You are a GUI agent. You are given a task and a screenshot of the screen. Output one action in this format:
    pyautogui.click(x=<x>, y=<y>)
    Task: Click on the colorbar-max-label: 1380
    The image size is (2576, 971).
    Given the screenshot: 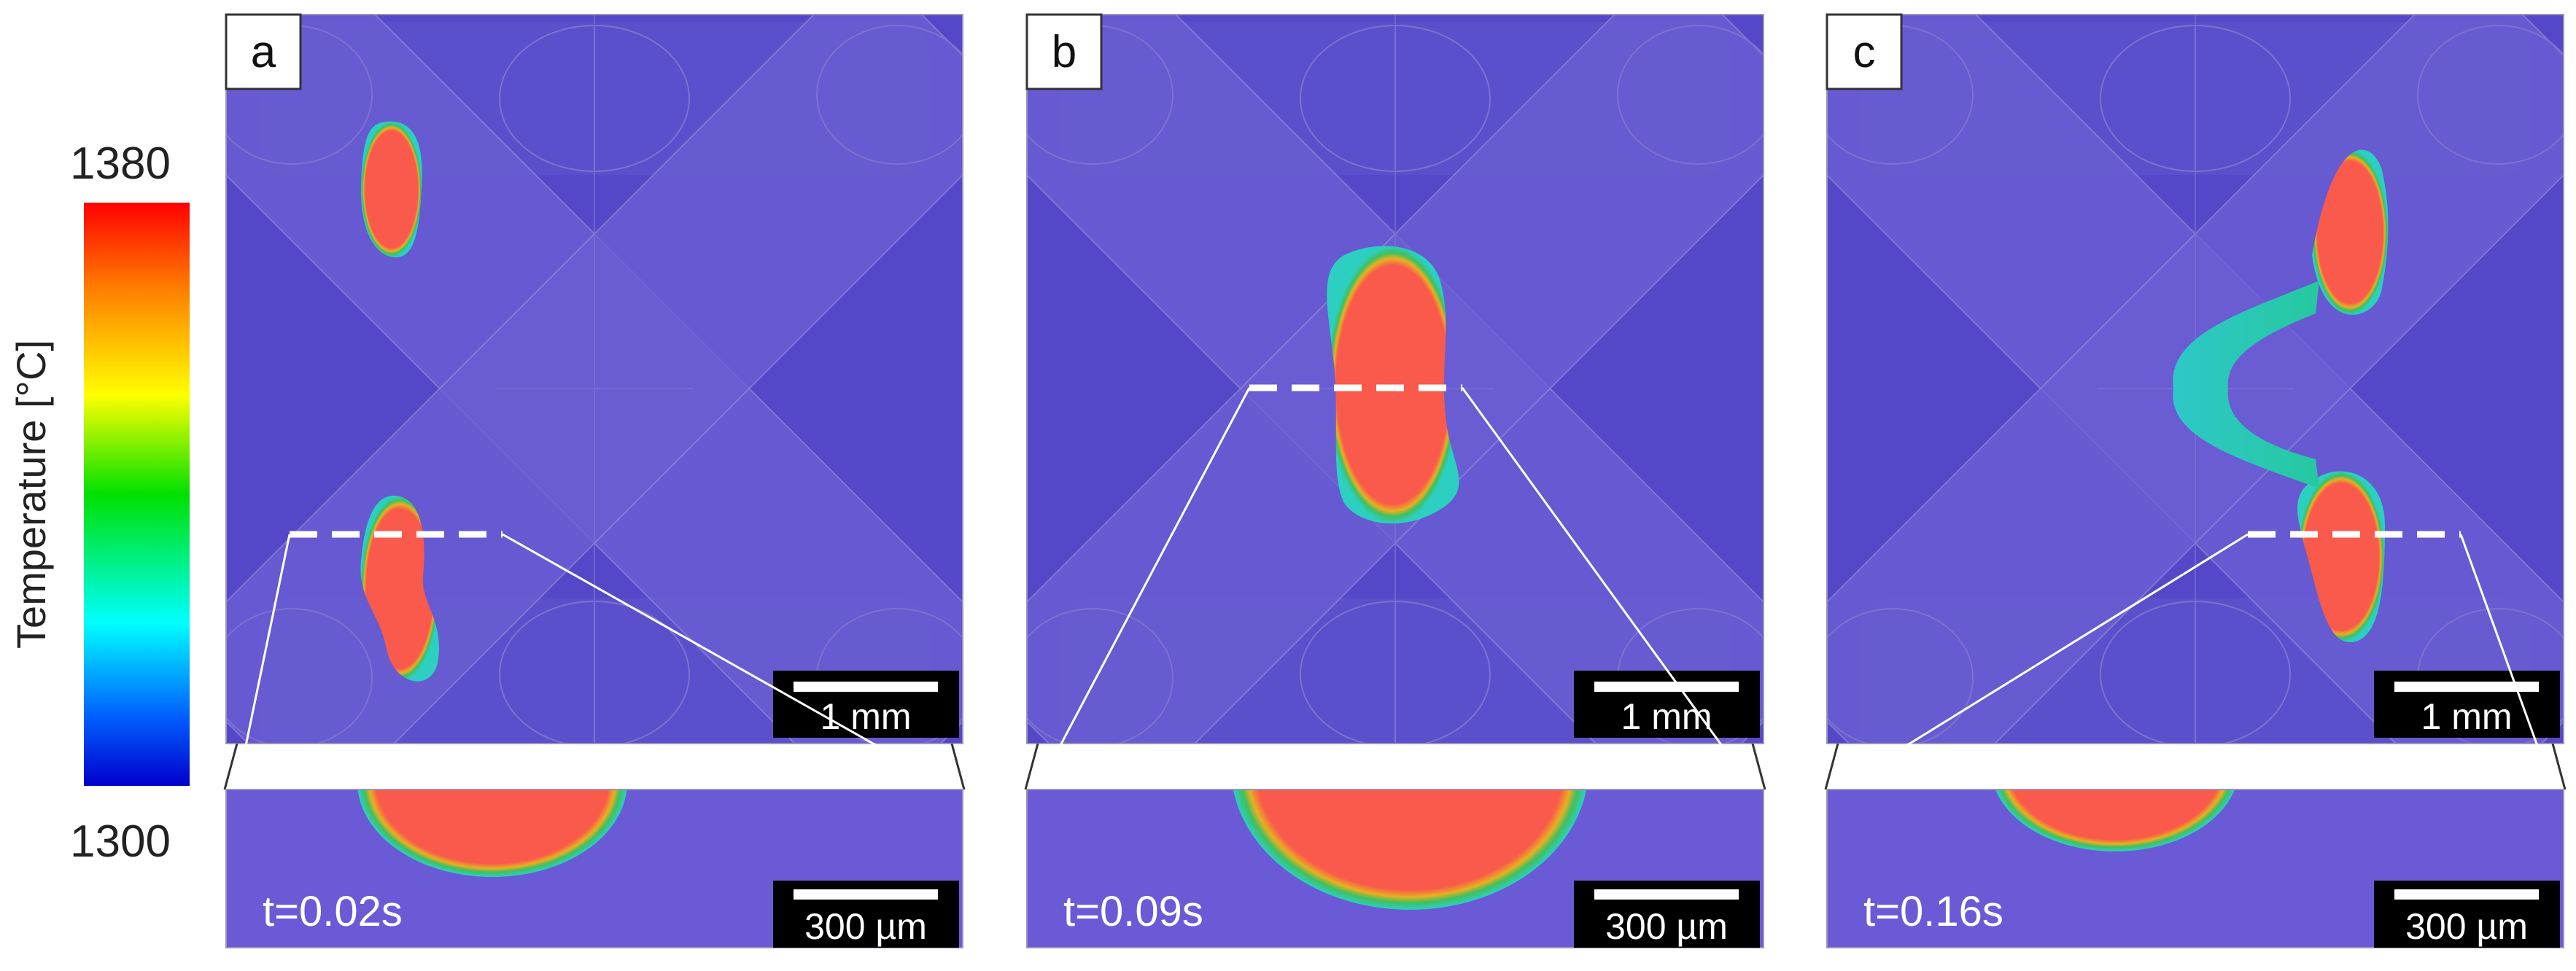 What is the action you would take?
    pyautogui.click(x=121, y=164)
    